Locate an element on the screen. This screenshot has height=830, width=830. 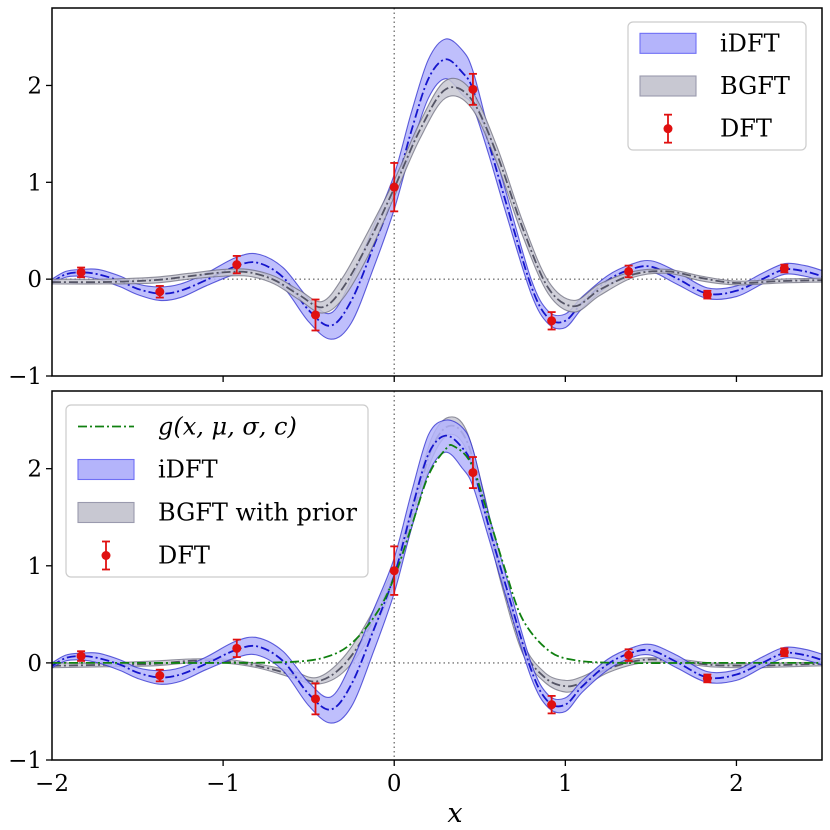
x-tick-label: −1 is located at coordinates (223, 784).